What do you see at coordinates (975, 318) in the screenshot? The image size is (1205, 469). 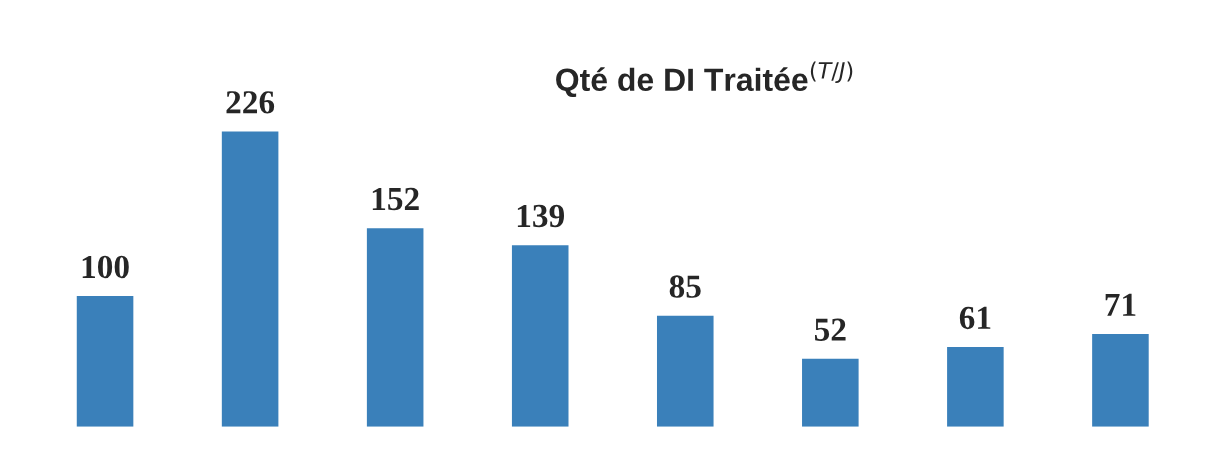 I see `data-label: 61` at bounding box center [975, 318].